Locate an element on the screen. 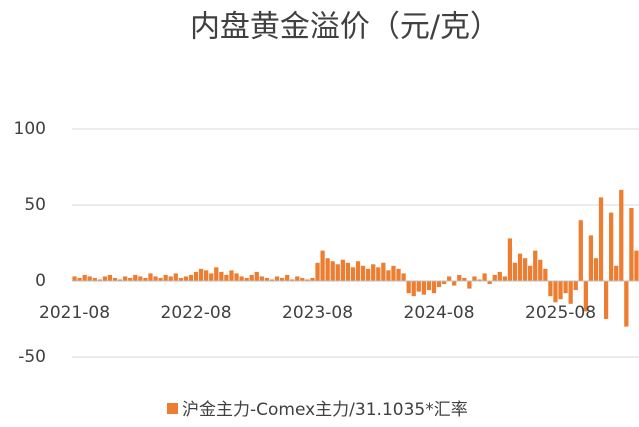 The width and height of the screenshot is (639, 427). x-tick-label: 2022-08 is located at coordinates (196, 313).